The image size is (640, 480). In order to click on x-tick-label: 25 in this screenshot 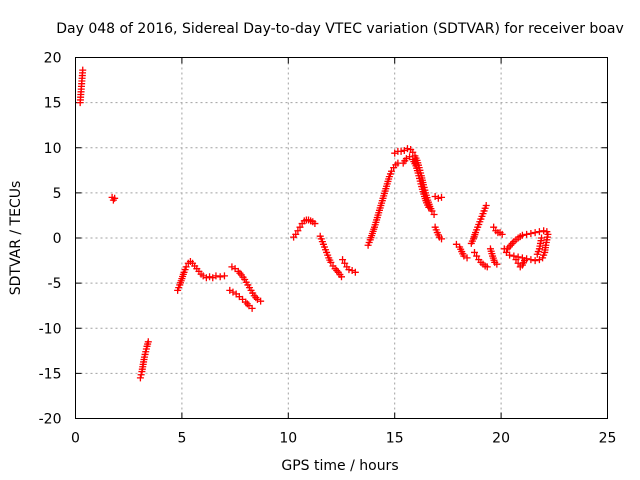, I will do `click(608, 439)`.